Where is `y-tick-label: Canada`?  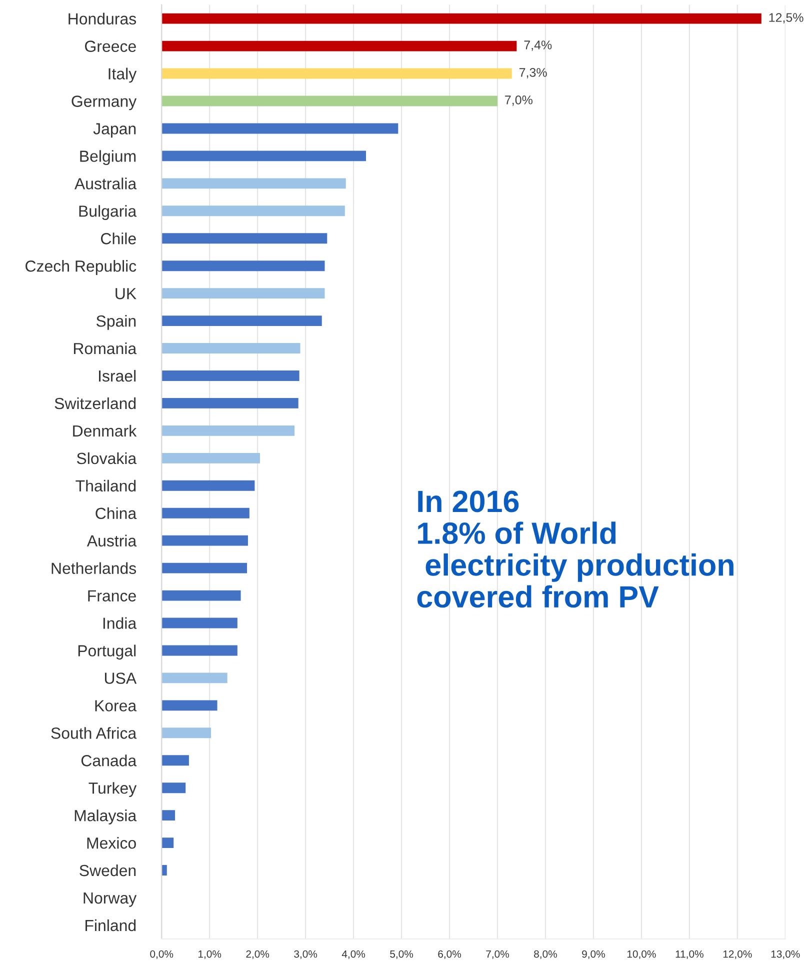 y-tick-label: Canada is located at coordinates (109, 760).